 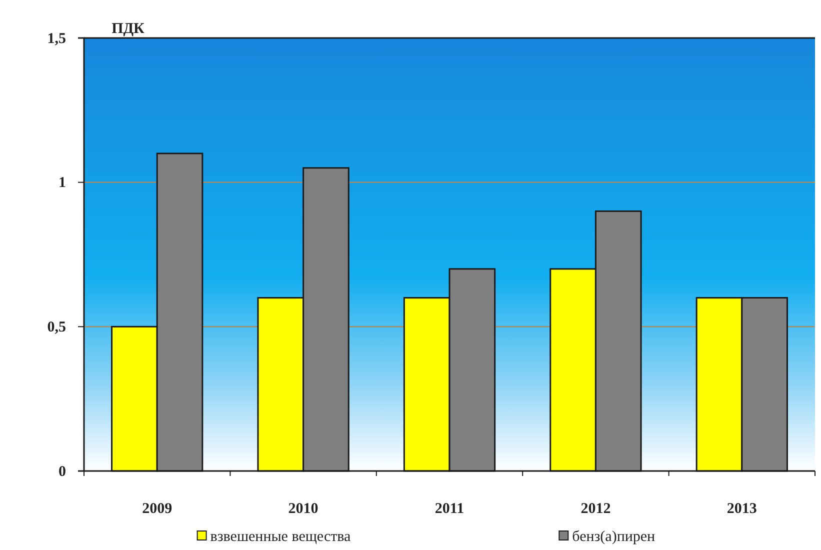 I want to click on x-tick-label: 2010, so click(x=303, y=509).